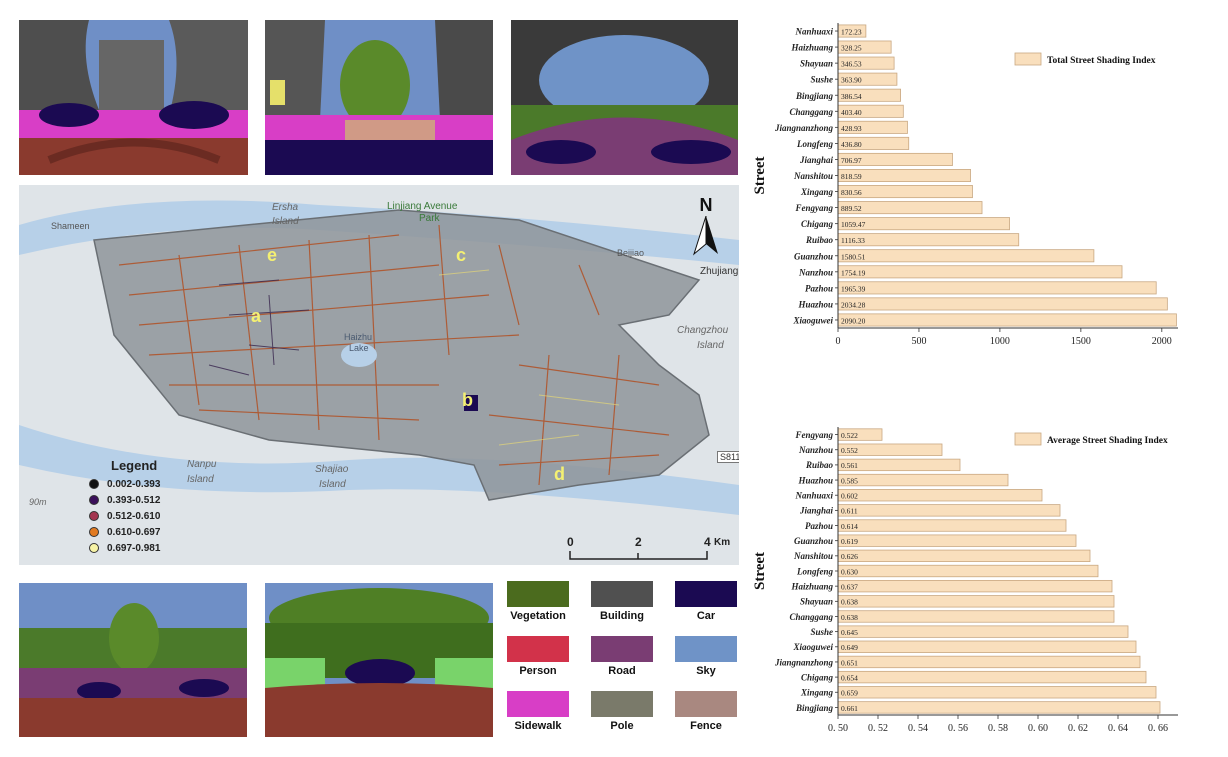 Image resolution: width=1228 pixels, height=757 pixels. Describe the element at coordinates (159, 516) in the screenshot. I see `legend-item: 0.512-0.610` at that location.